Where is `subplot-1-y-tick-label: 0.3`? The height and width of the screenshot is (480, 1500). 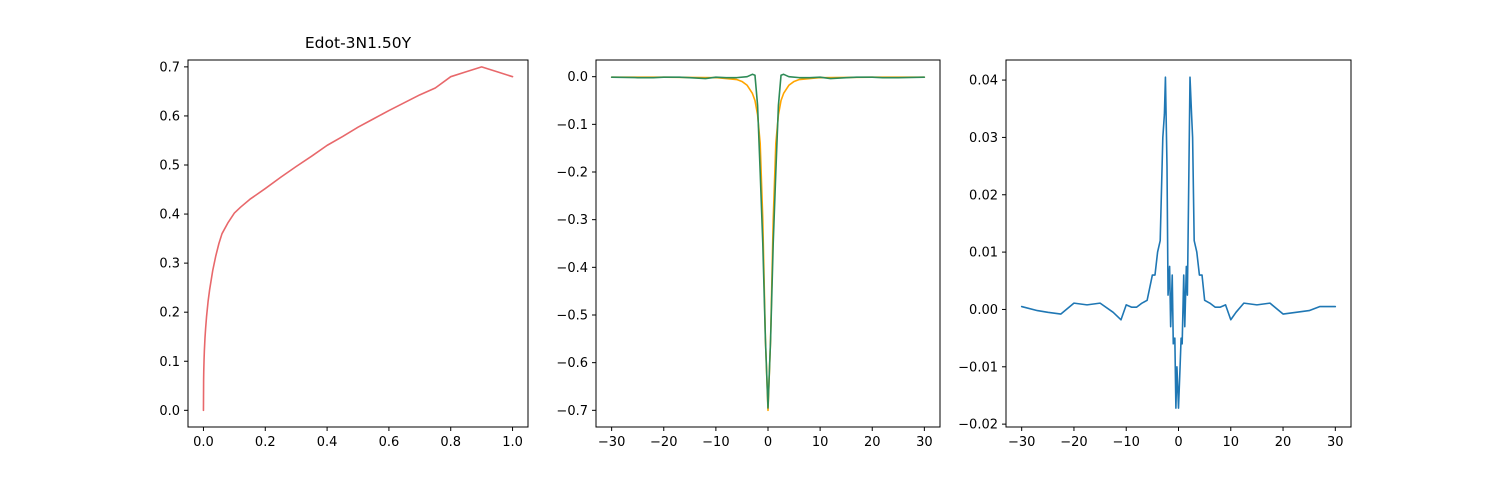
subplot-1-y-tick-label: 0.3 is located at coordinates (169, 264).